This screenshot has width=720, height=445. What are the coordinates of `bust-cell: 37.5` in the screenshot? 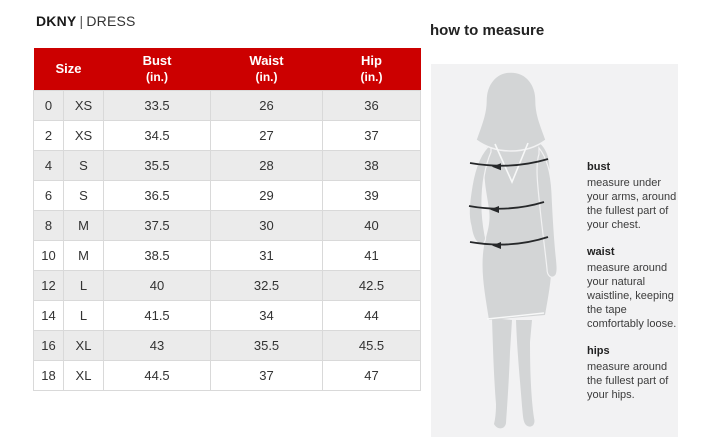 It's located at (157, 225).